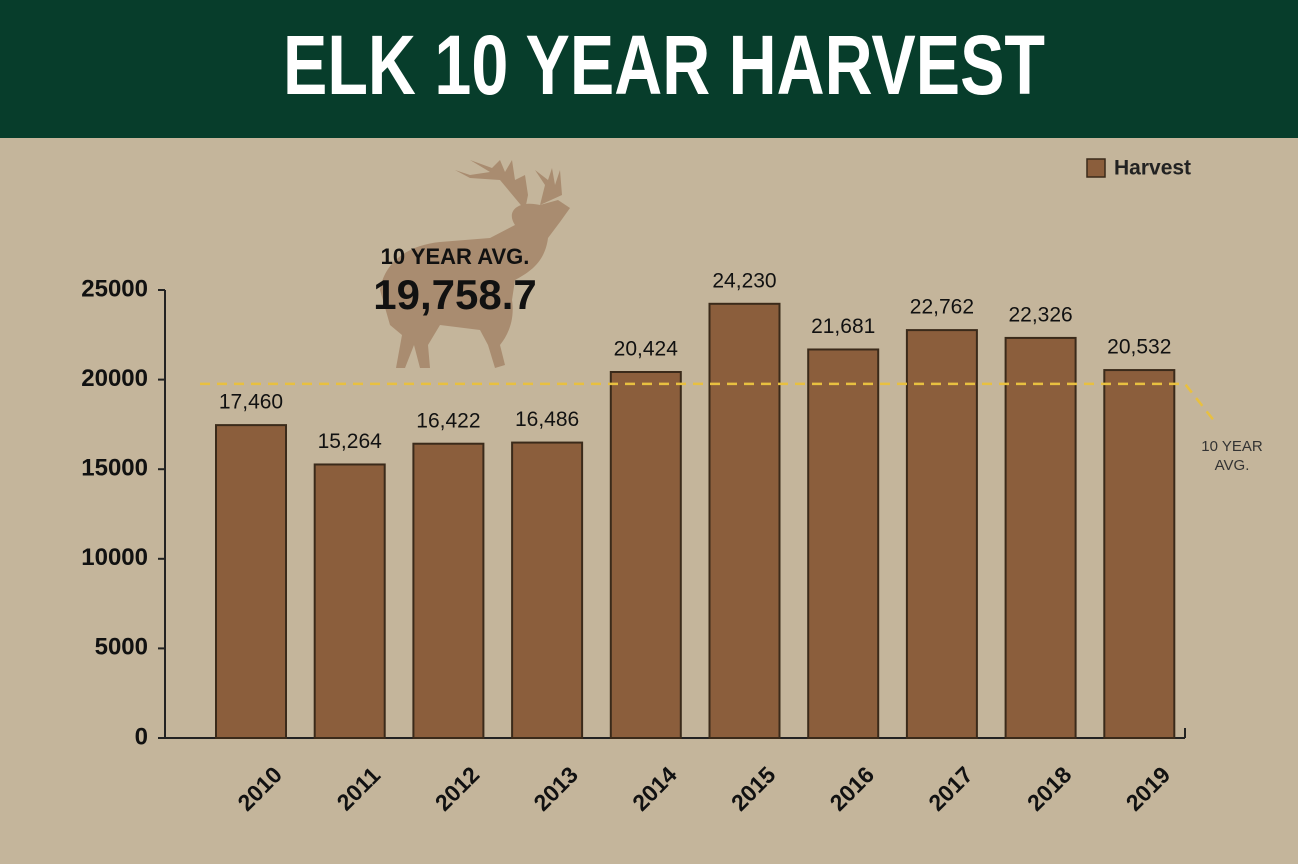  Describe the element at coordinates (114, 378) in the screenshot. I see `y-tick-label: 20000` at that location.